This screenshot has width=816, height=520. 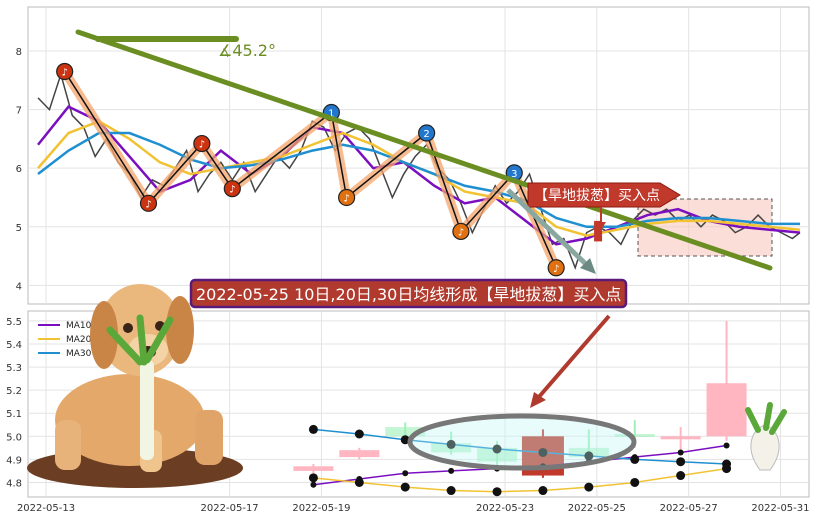 What do you see at coordinates (19, 286) in the screenshot?
I see `top-y-tick-4: 4` at bounding box center [19, 286].